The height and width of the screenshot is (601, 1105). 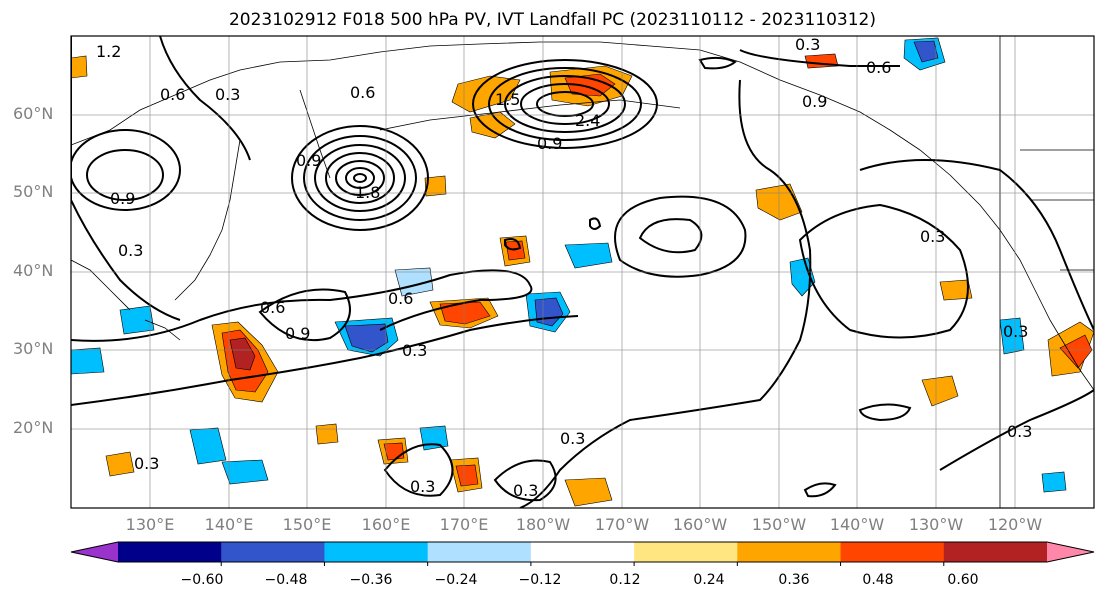 What do you see at coordinates (371, 580) in the screenshot?
I see `colorbar-tick-label: −0.36` at bounding box center [371, 580].